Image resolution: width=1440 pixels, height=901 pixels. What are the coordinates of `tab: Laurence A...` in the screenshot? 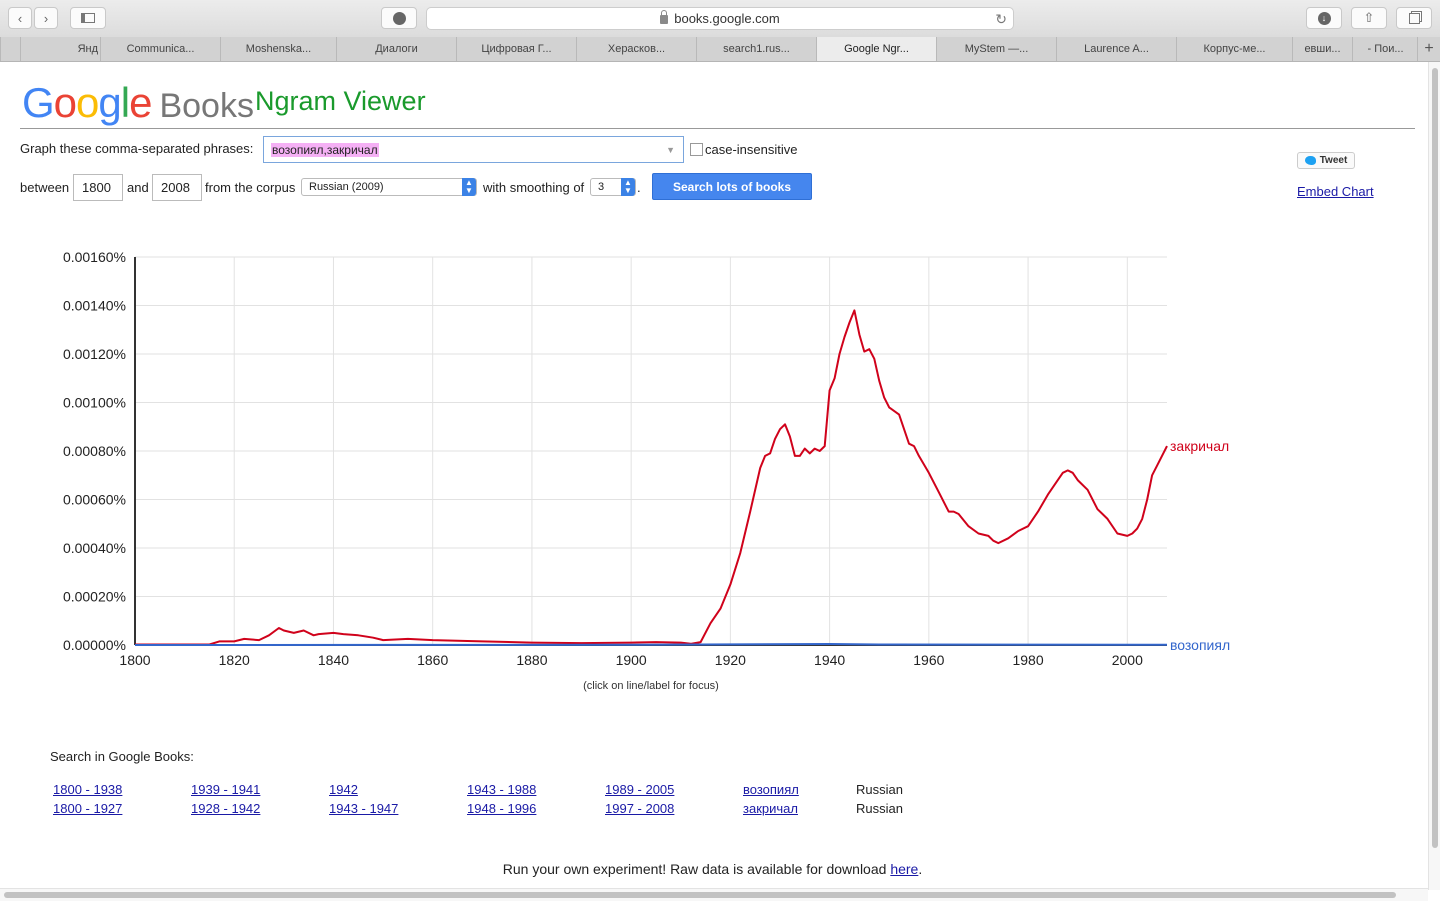 It's located at (1116, 49).